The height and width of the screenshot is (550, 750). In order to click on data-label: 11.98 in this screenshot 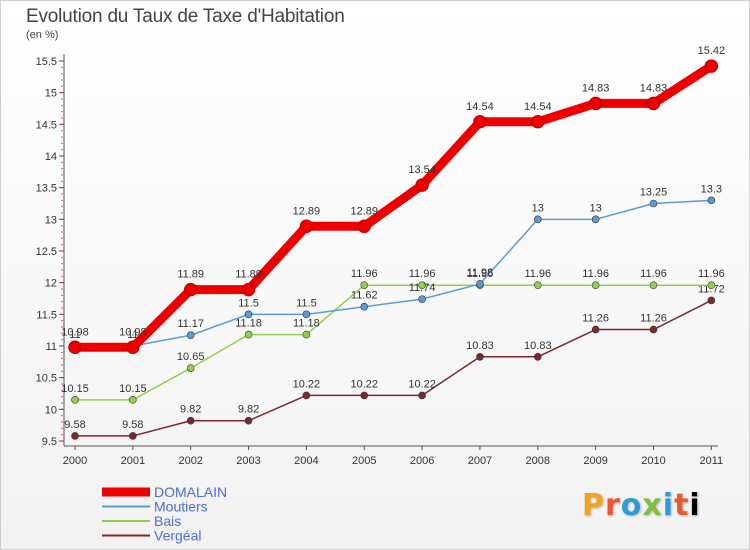, I will do `click(480, 273)`.